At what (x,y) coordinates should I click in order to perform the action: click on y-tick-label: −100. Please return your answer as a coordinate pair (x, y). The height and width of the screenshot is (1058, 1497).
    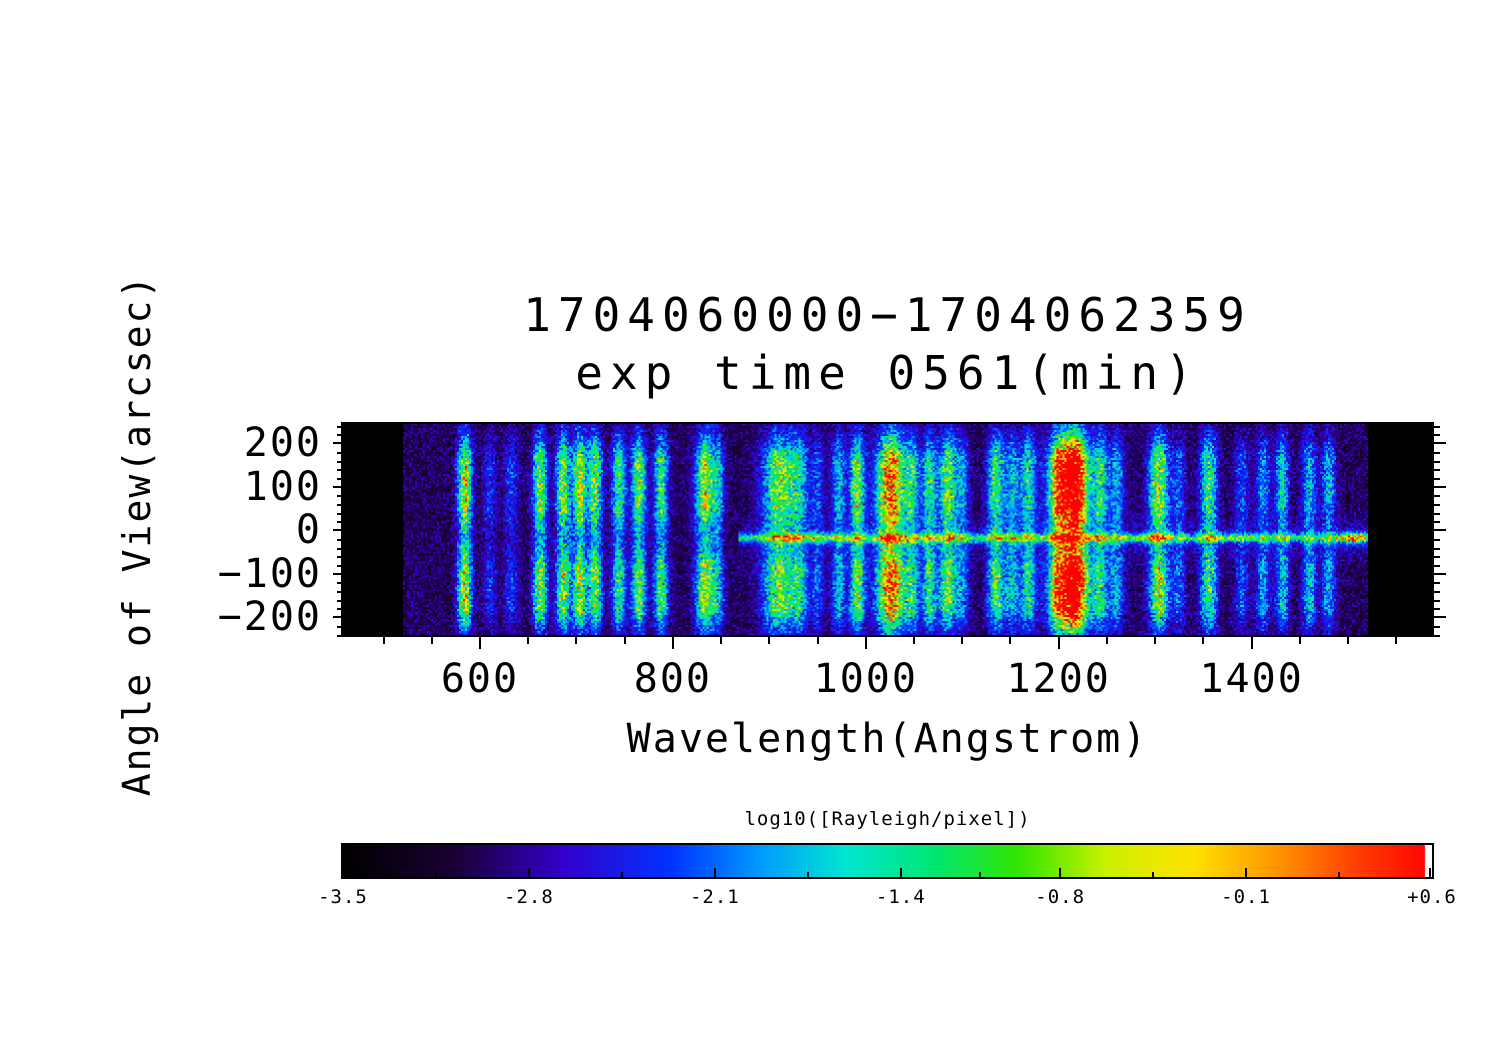
    Looking at the image, I should click on (269, 573).